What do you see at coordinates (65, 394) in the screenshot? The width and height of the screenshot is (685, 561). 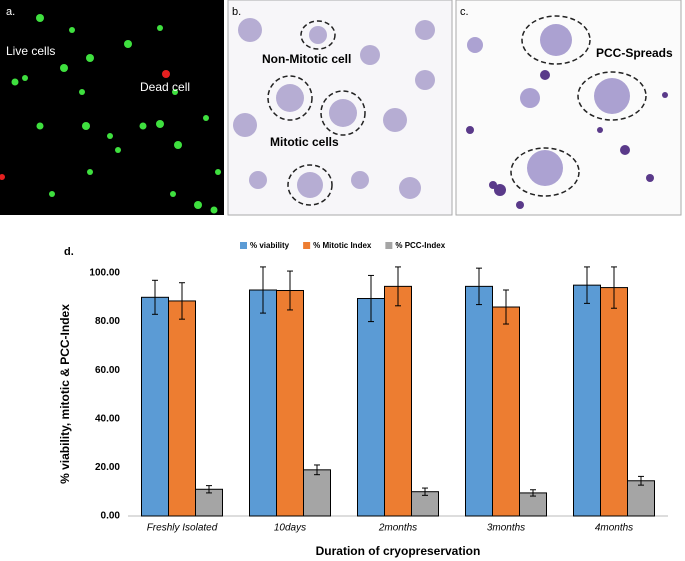 I see `y-axis-title: % viability, mitotic & PCC-Index` at bounding box center [65, 394].